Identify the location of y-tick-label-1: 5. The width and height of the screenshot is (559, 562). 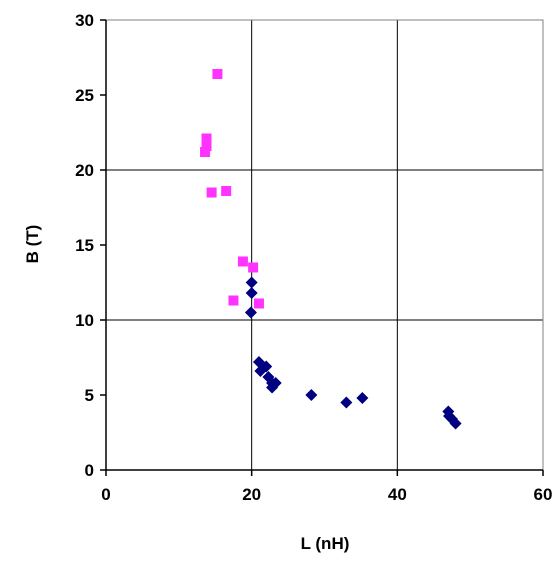
(89, 395).